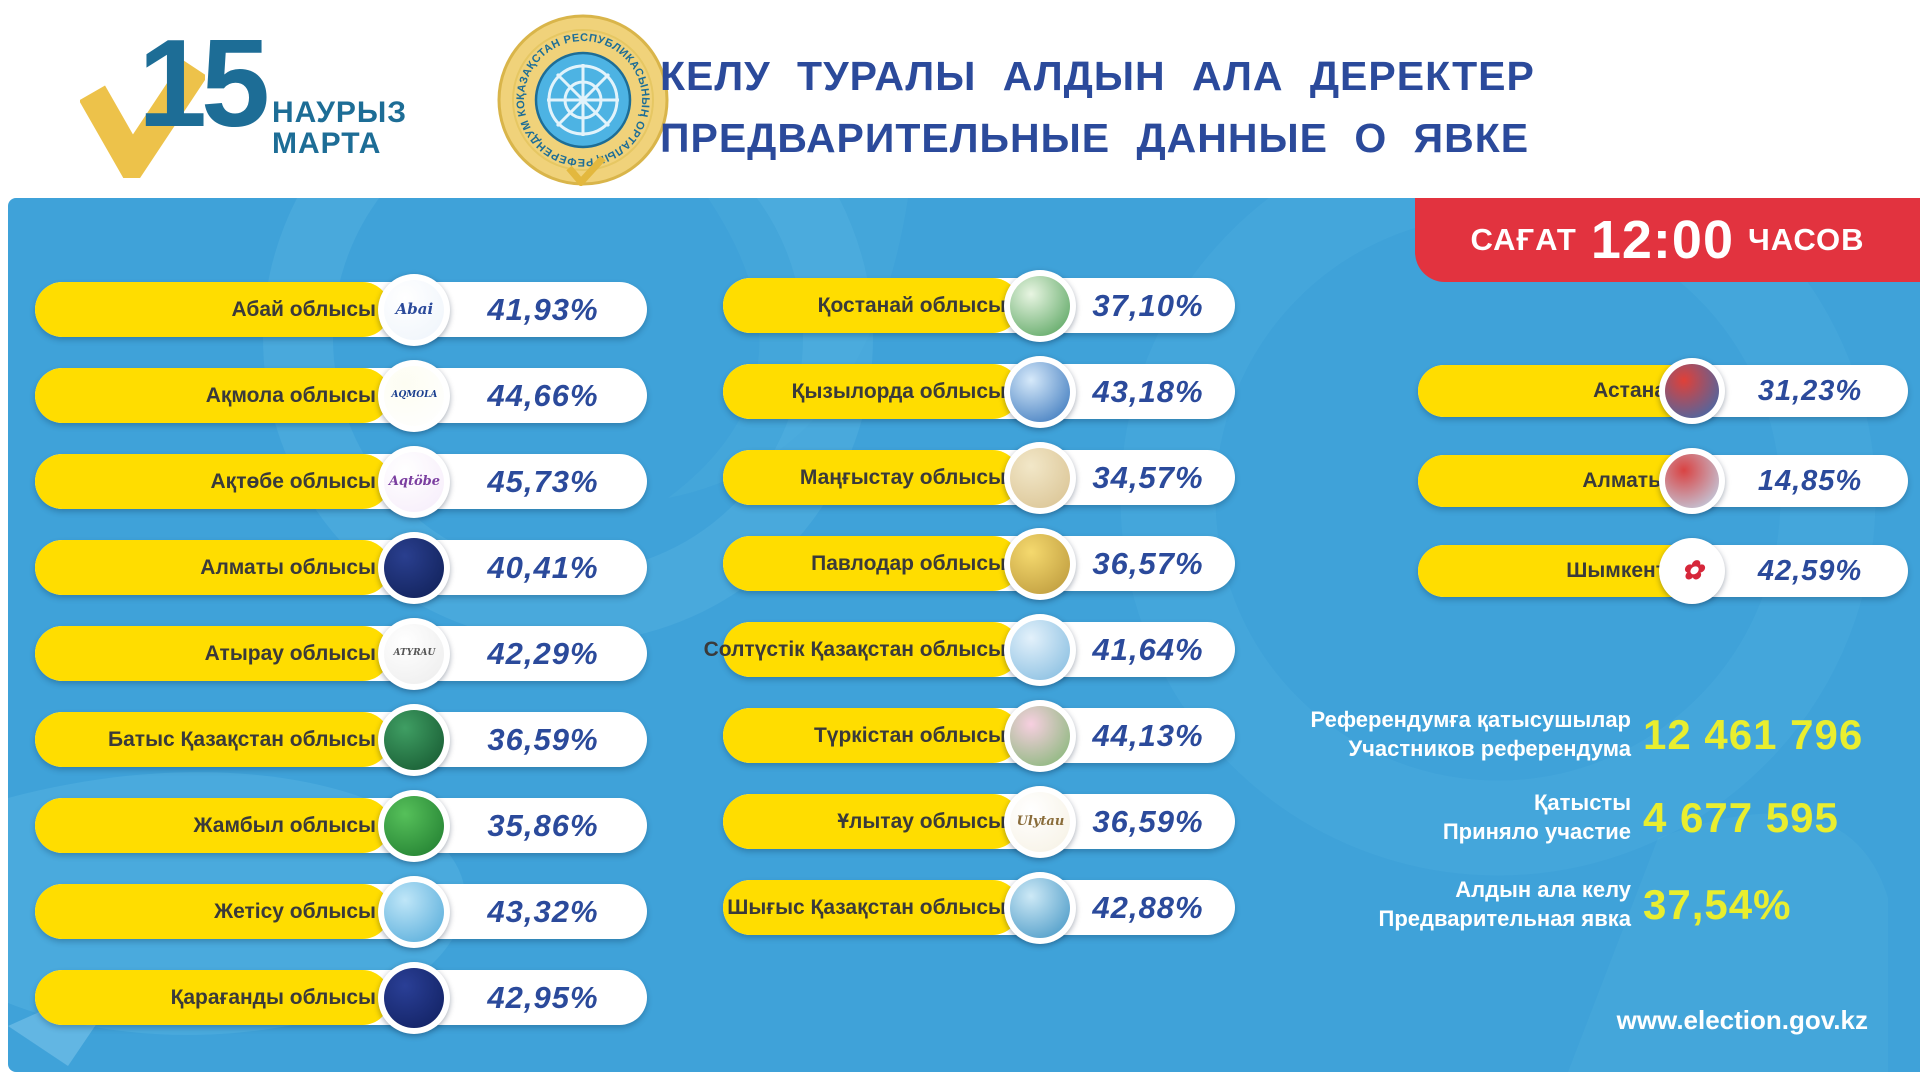  What do you see at coordinates (871, 391) in the screenshot?
I see `region-pill: Қызылорда облысы` at bounding box center [871, 391].